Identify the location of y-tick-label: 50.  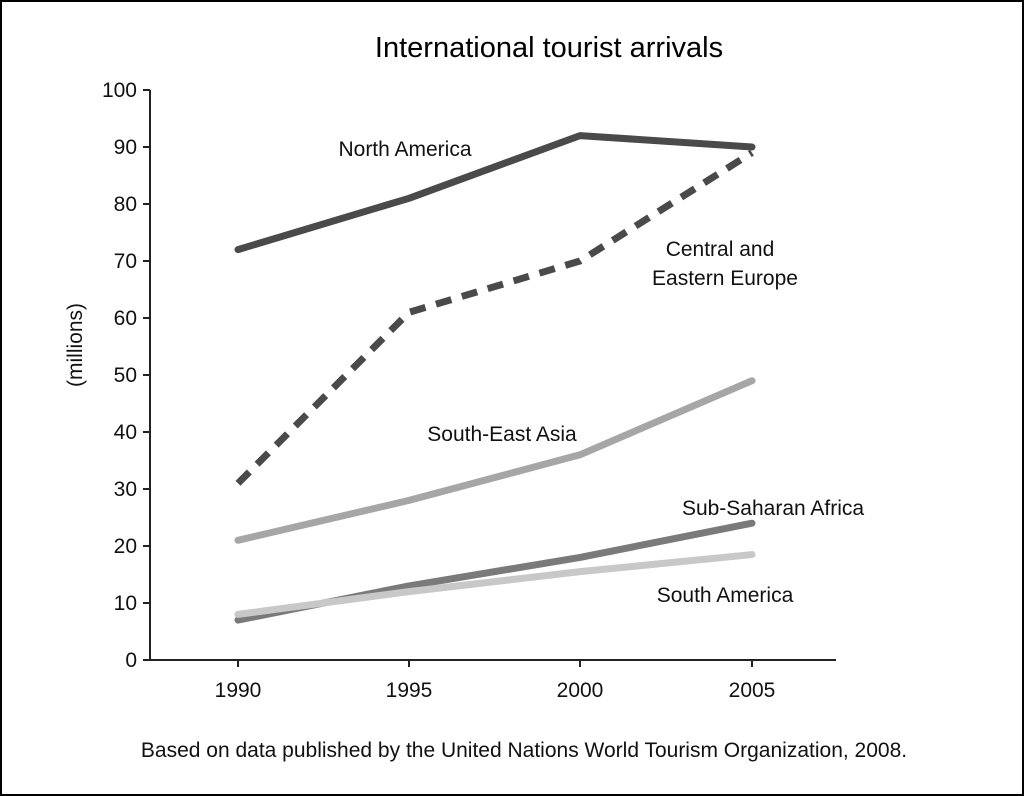
(125, 375).